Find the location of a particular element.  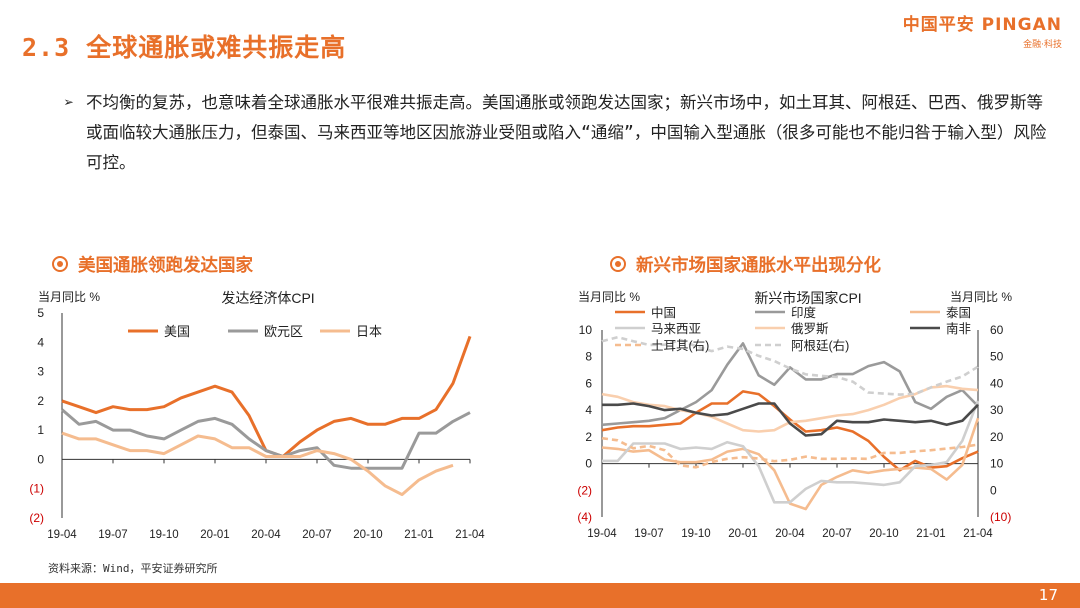

brand-logo: 中国平安 PINGAN 金融·科技 is located at coordinates (982, 30).